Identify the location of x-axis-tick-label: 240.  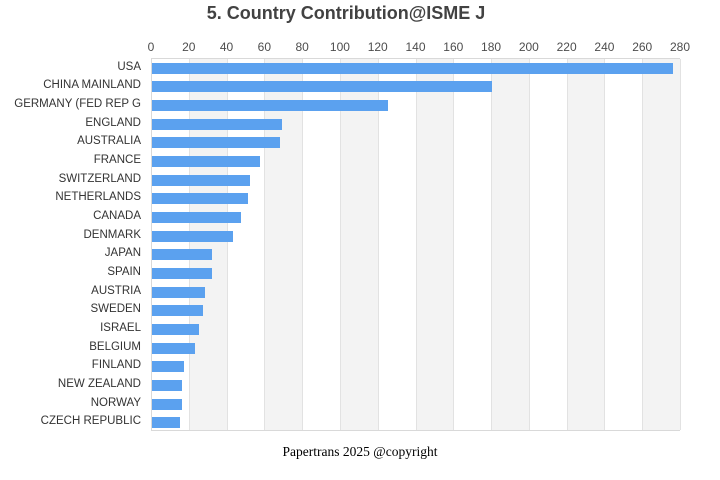
(604, 47).